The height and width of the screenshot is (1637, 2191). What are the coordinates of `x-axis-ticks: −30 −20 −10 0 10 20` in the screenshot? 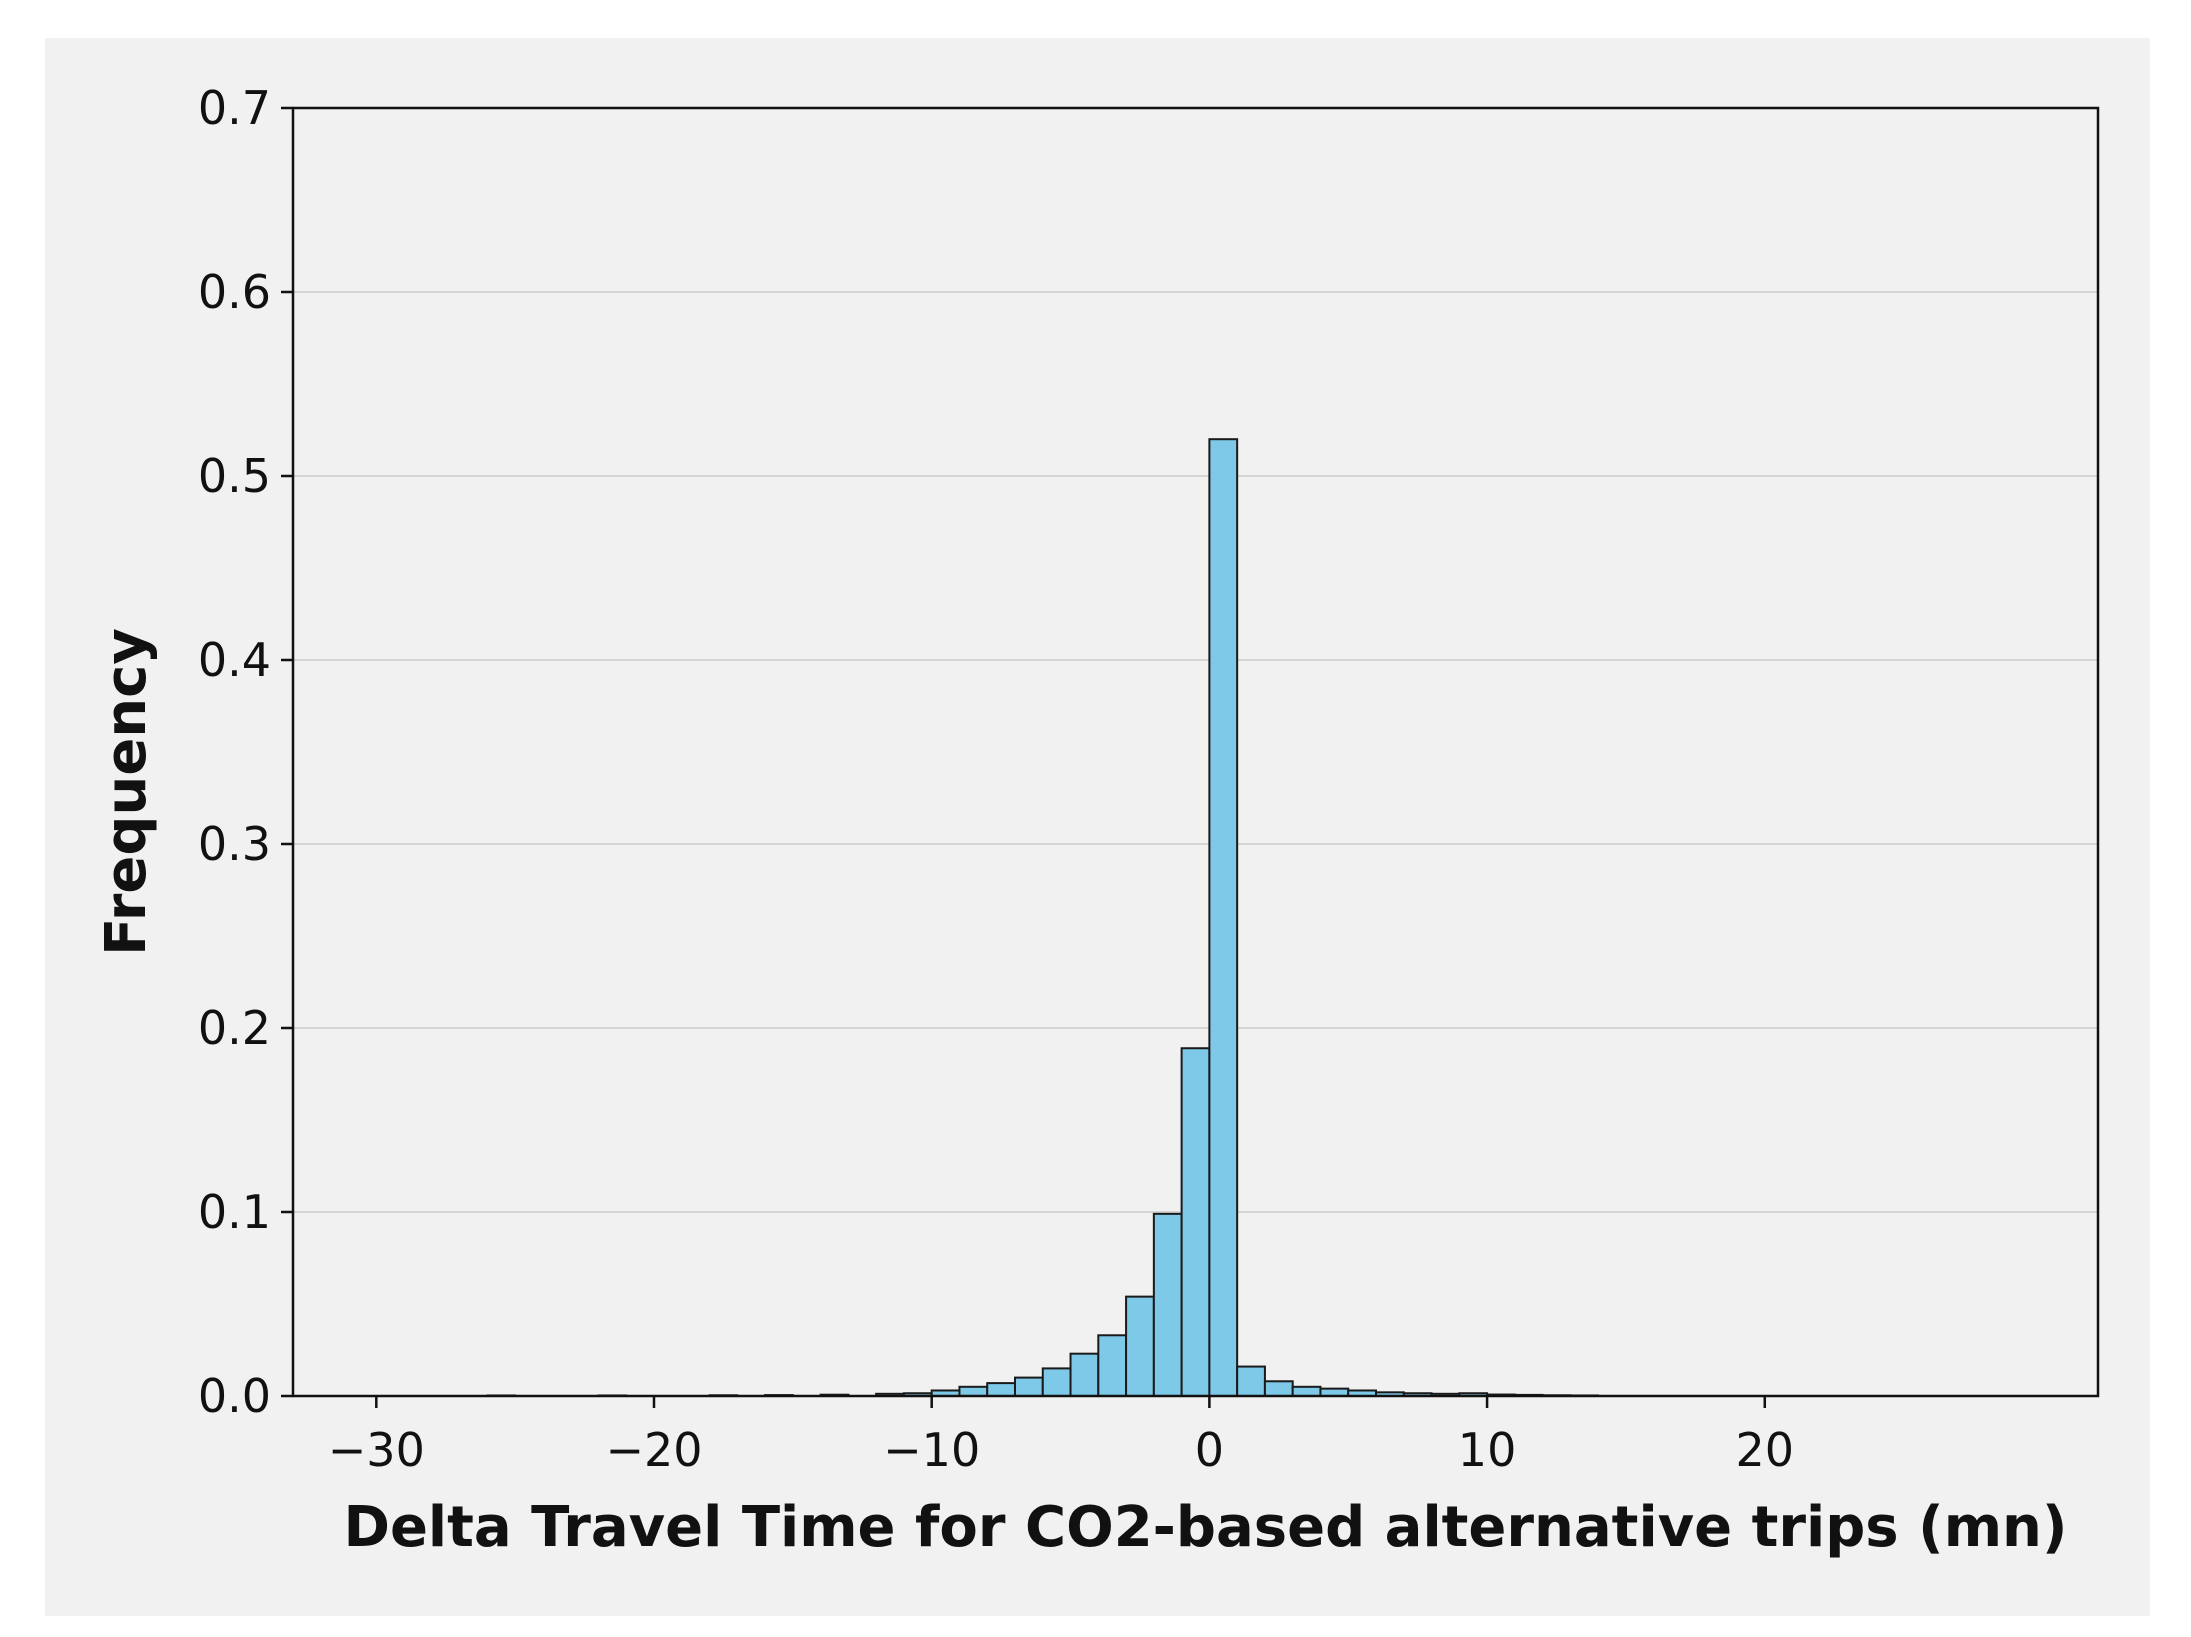 It's located at (1061, 1436).